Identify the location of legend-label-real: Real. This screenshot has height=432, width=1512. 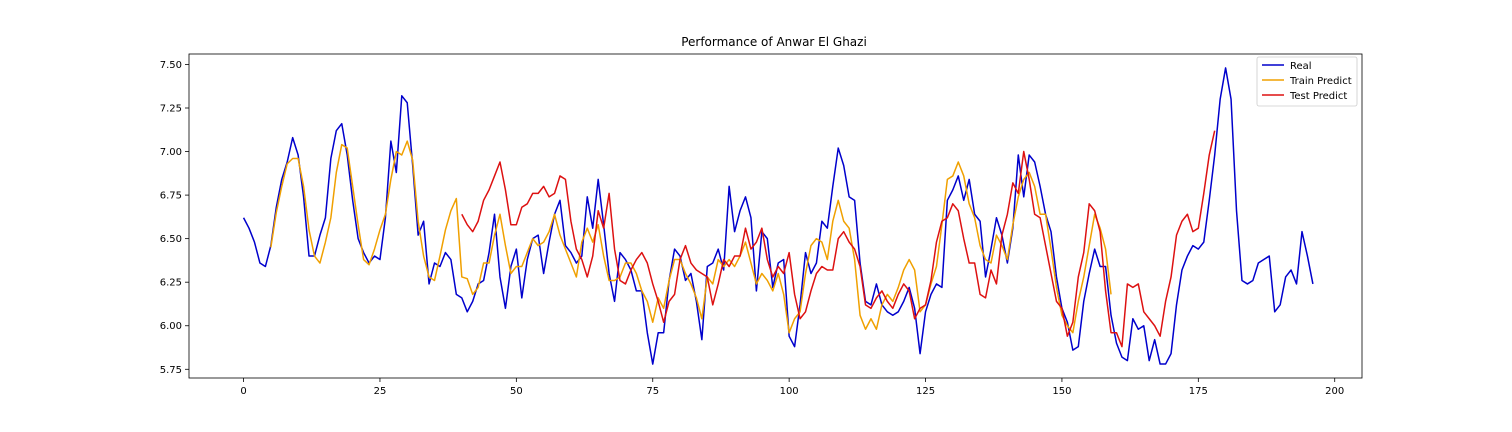
(1301, 66).